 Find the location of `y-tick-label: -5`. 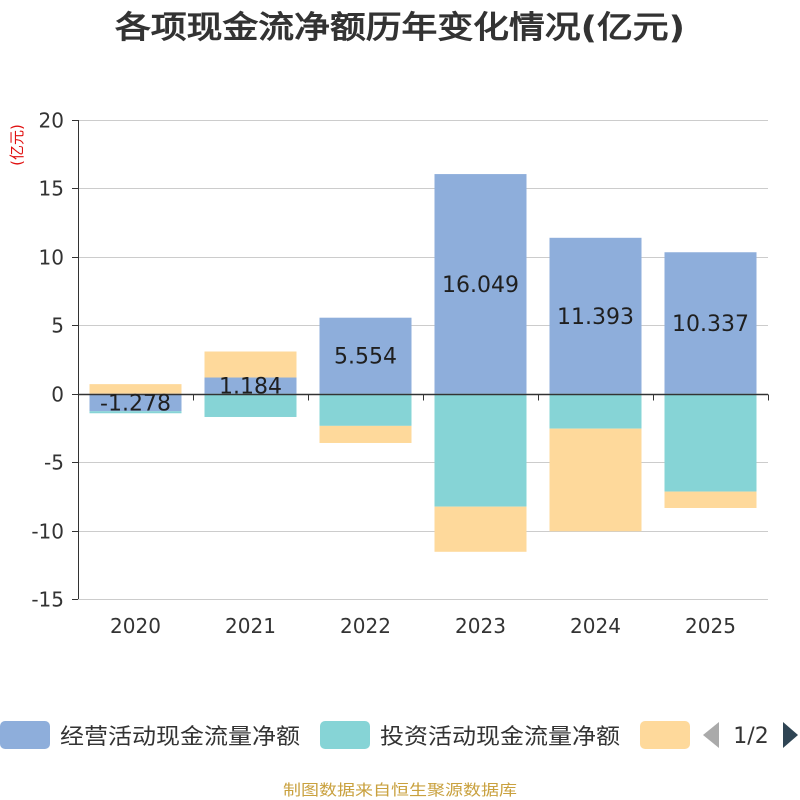

y-tick-label: -5 is located at coordinates (54, 463).